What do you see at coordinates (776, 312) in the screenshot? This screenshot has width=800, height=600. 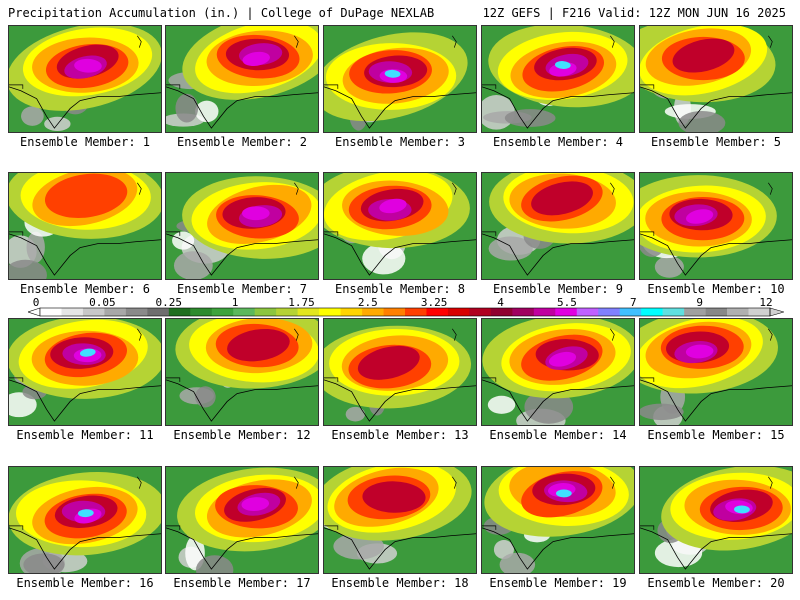 I see `colorbar-max-arrow` at bounding box center [776, 312].